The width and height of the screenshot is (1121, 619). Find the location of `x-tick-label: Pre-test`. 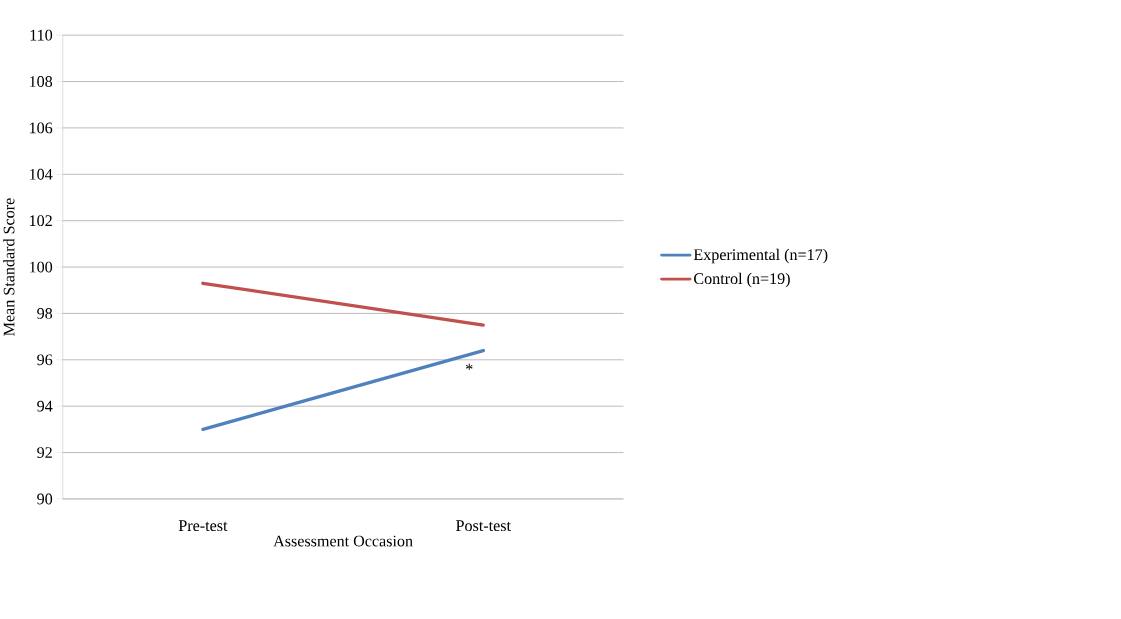

x-tick-label: Pre-test is located at coordinates (203, 526).